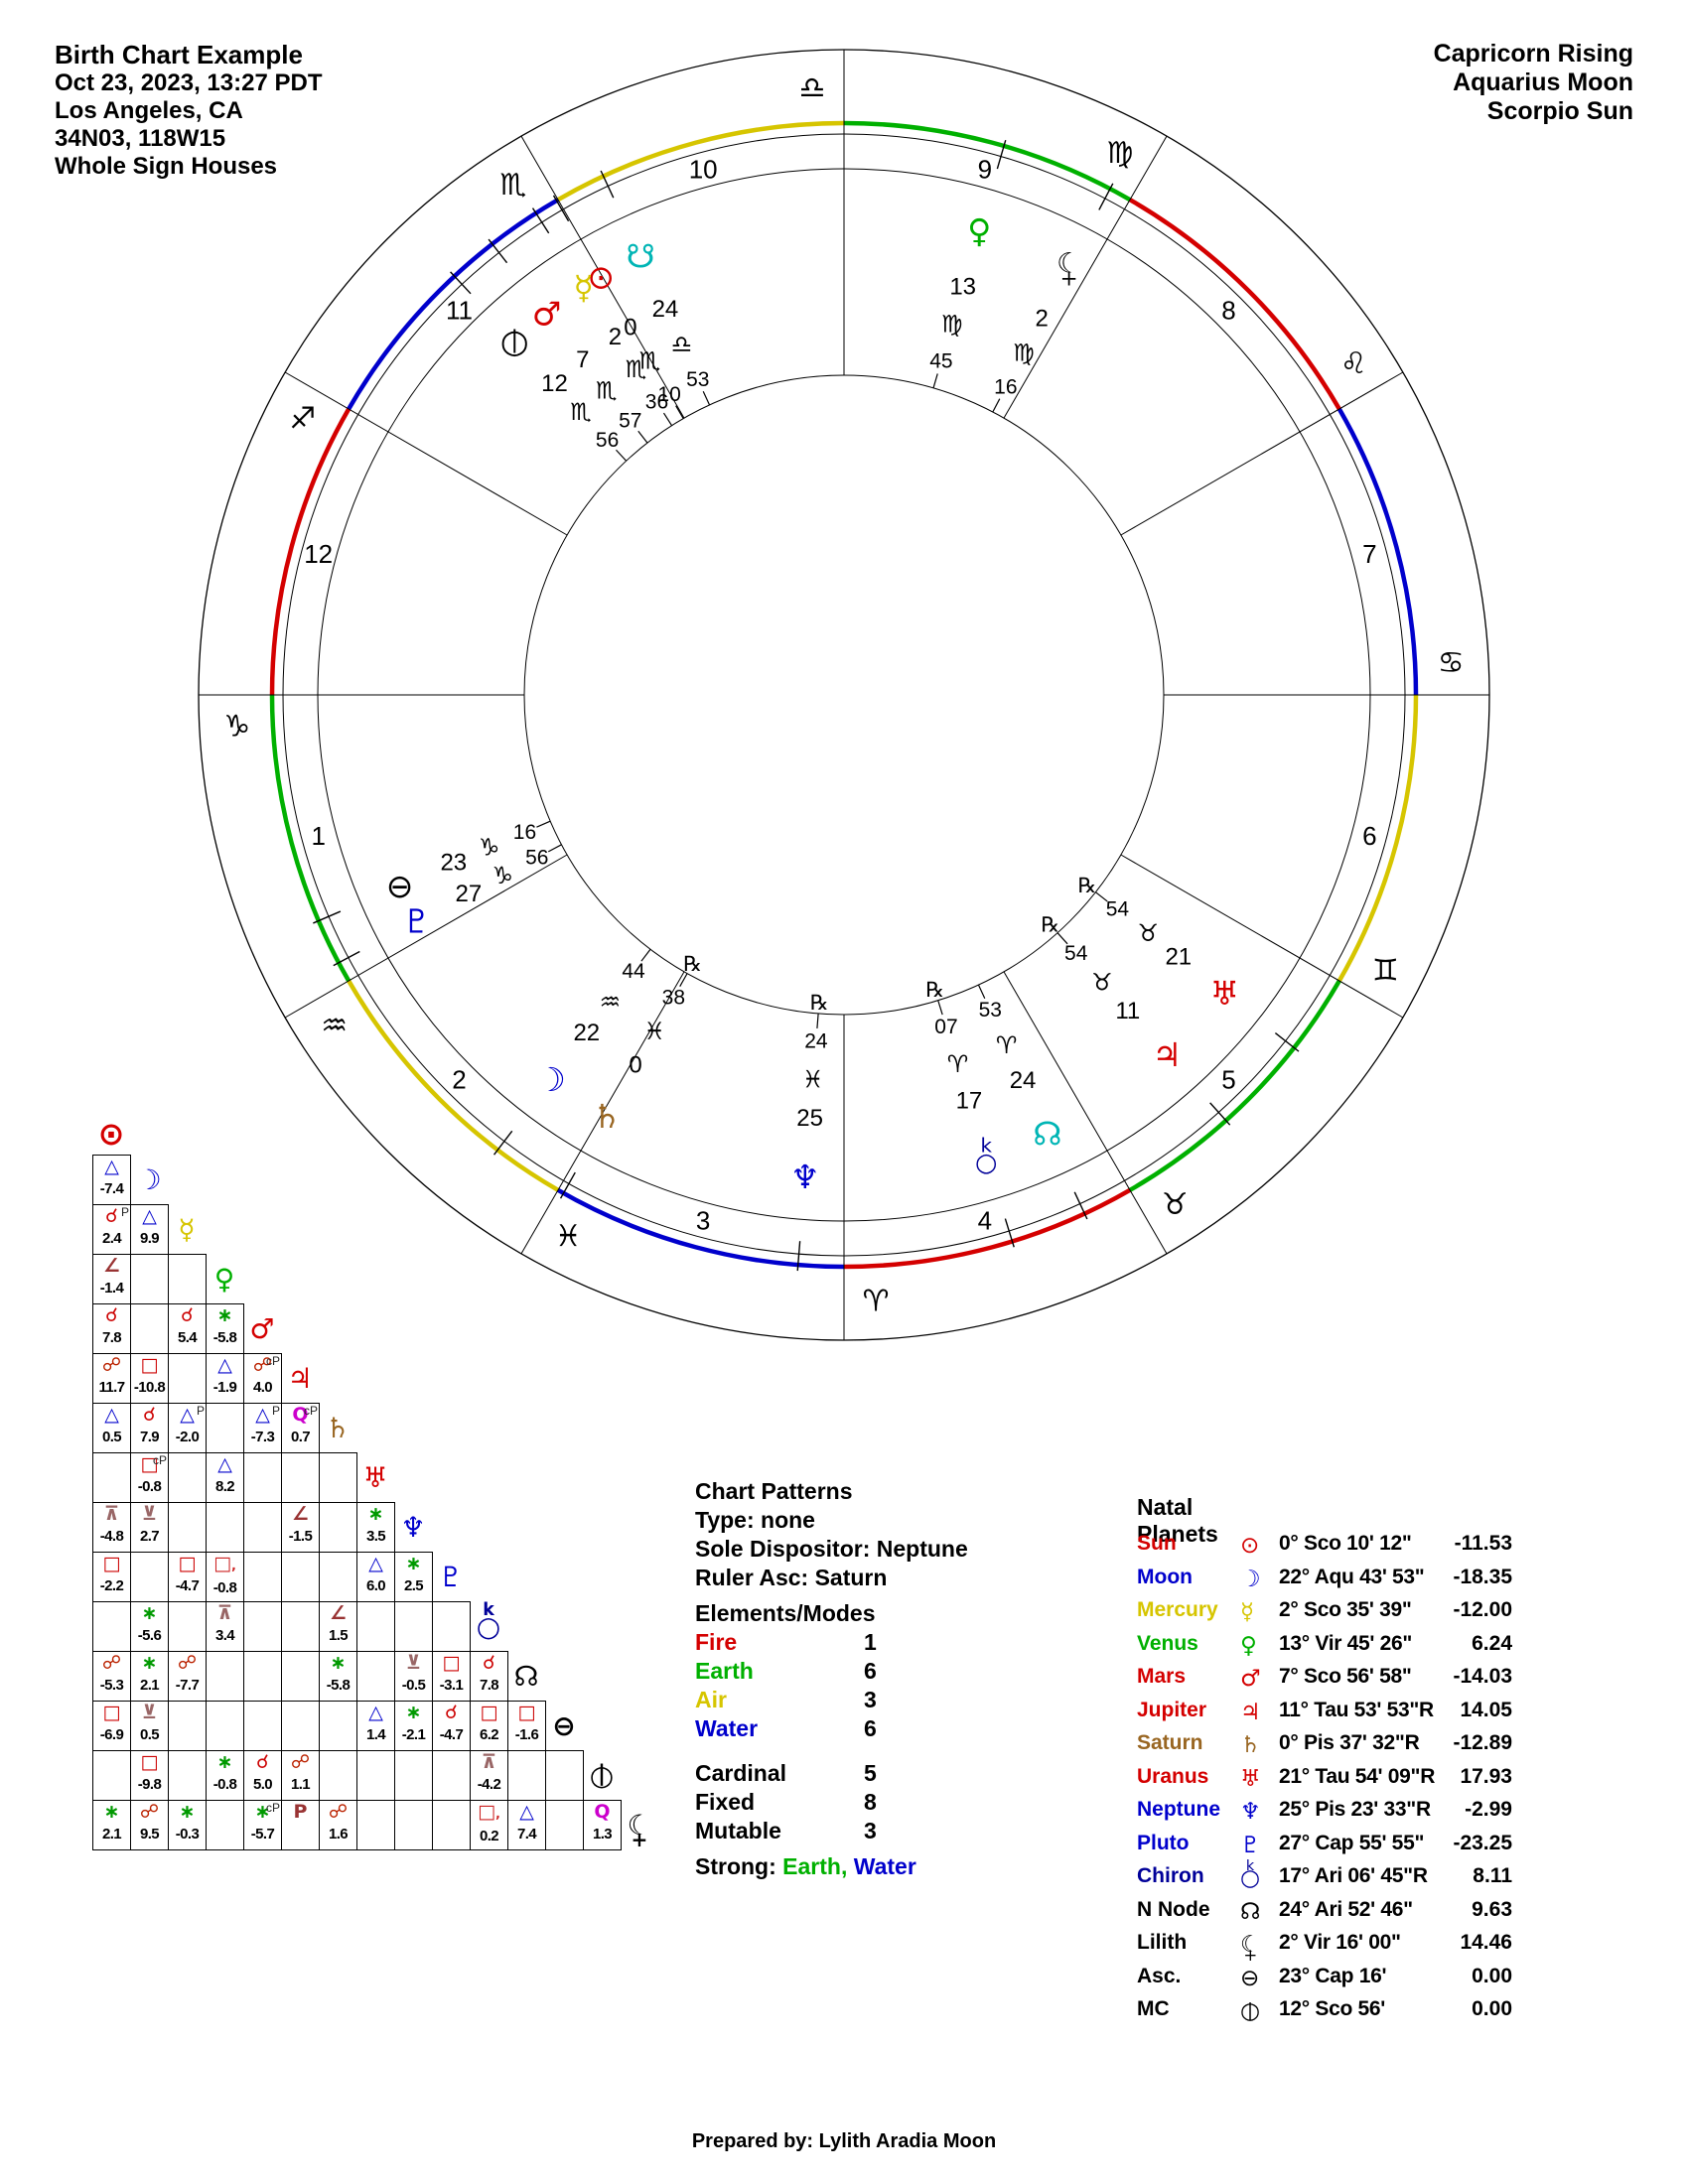  What do you see at coordinates (1228, 1079) in the screenshot?
I see `house-number-5: 5` at bounding box center [1228, 1079].